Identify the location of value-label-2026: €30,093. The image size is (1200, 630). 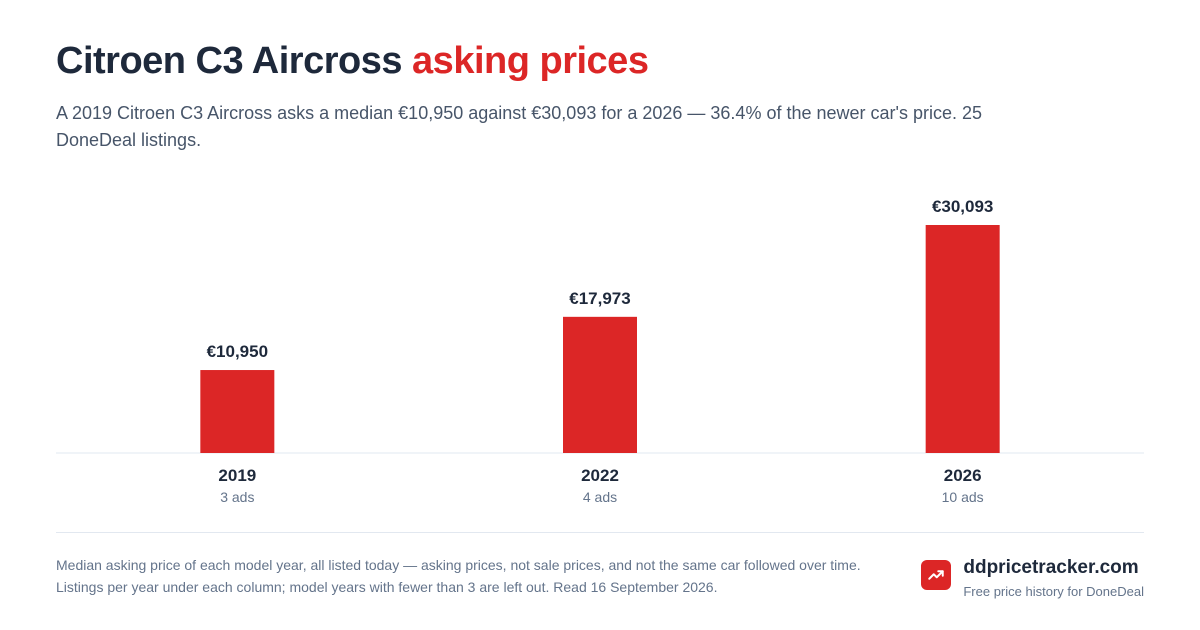
(962, 206).